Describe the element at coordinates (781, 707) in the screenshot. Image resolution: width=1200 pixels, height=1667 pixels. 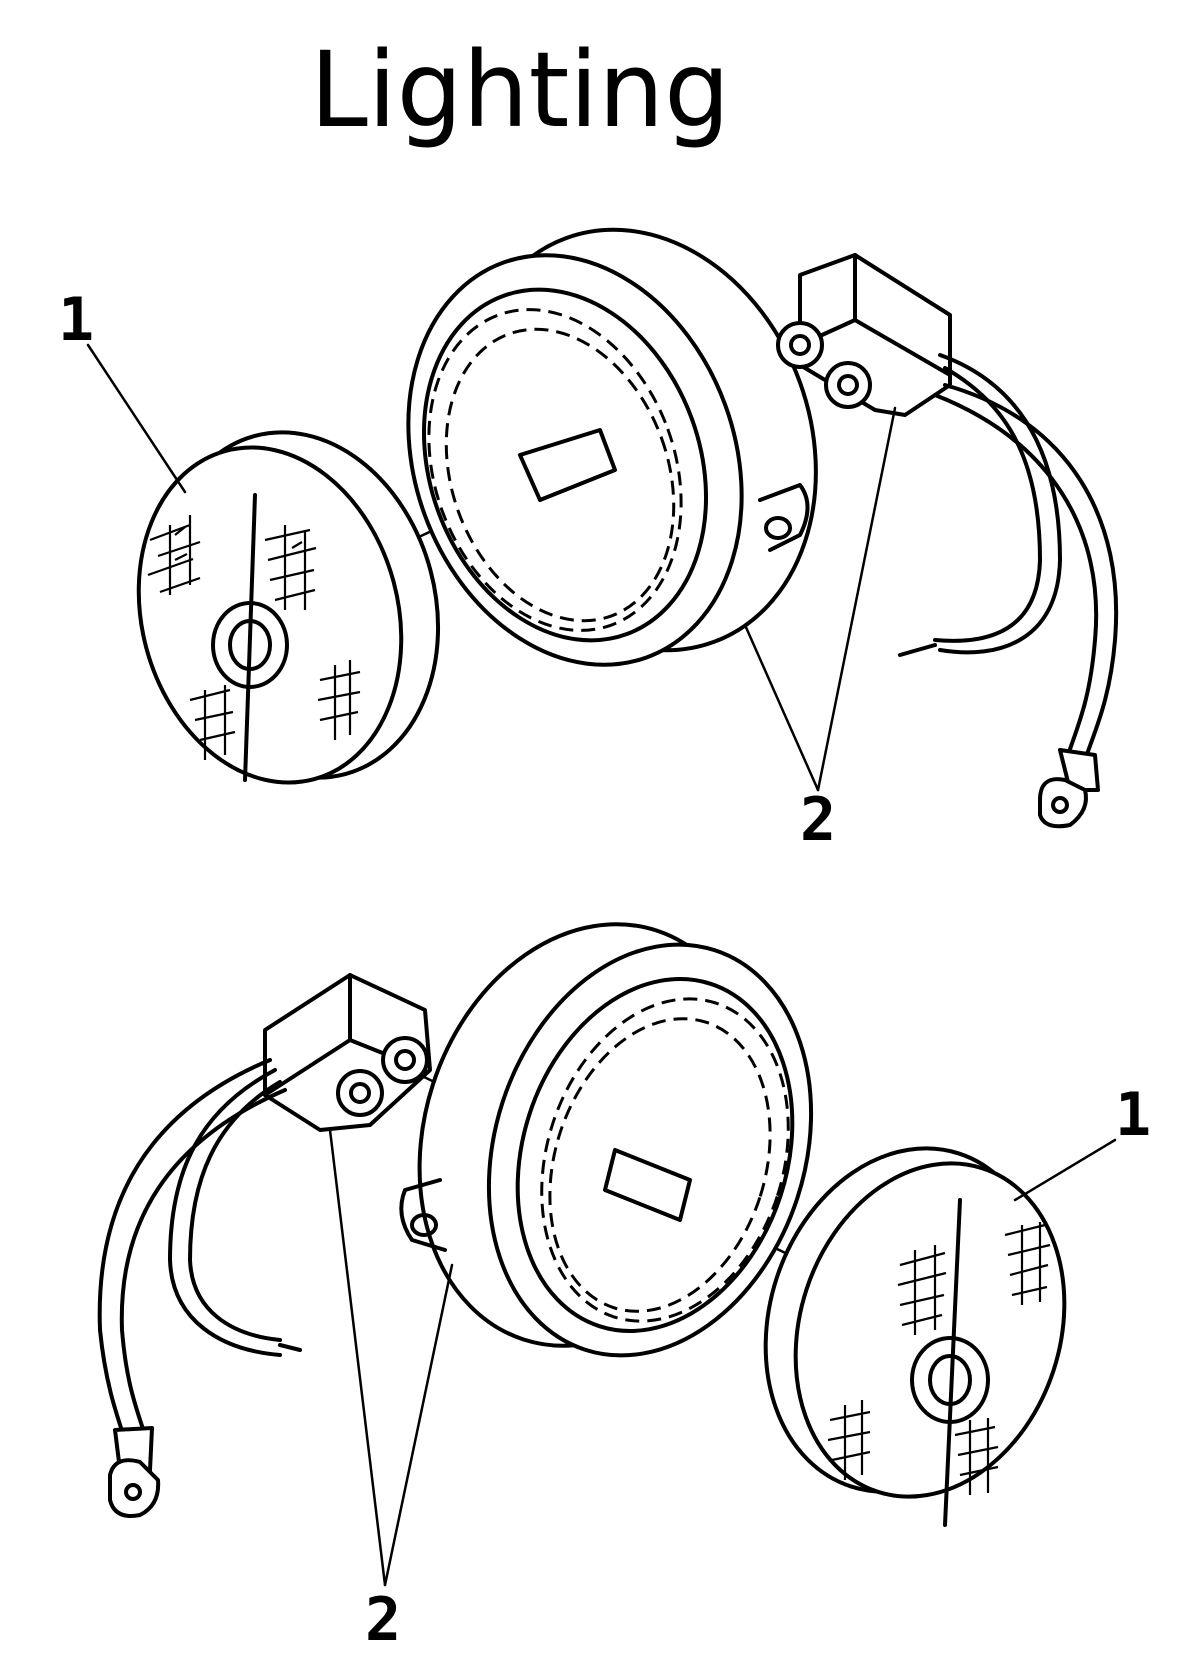
I see `top-leader-2a` at that location.